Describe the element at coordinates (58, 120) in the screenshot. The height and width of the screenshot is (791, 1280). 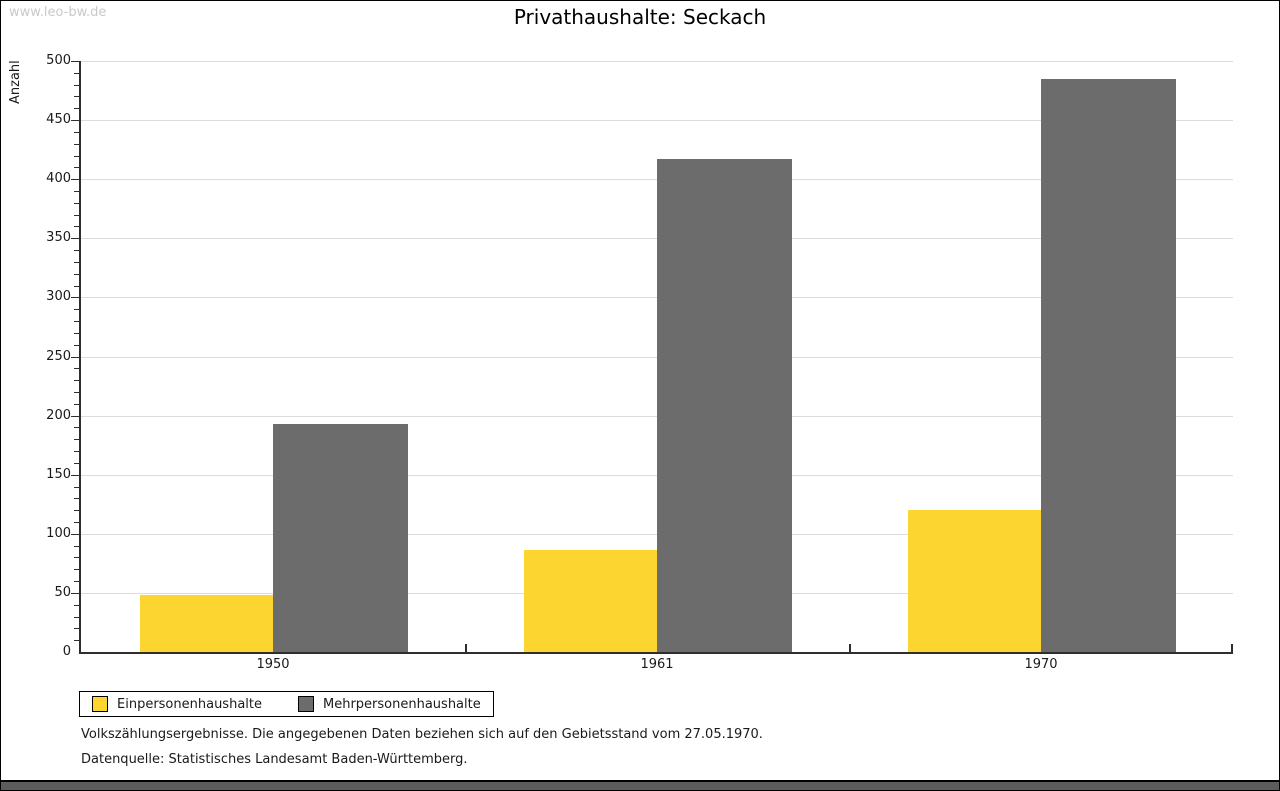
I see `y-tick-label-450: 450` at that location.